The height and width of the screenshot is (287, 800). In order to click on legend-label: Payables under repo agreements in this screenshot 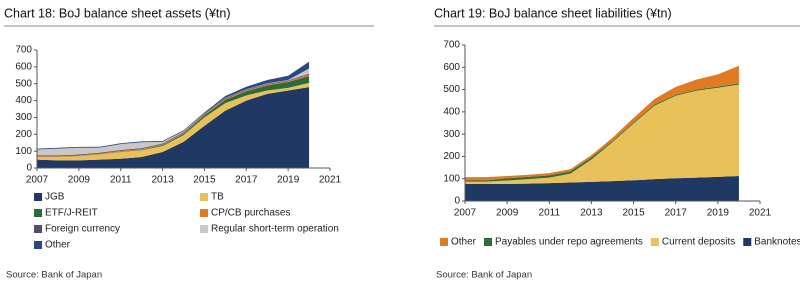, I will do `click(569, 242)`.